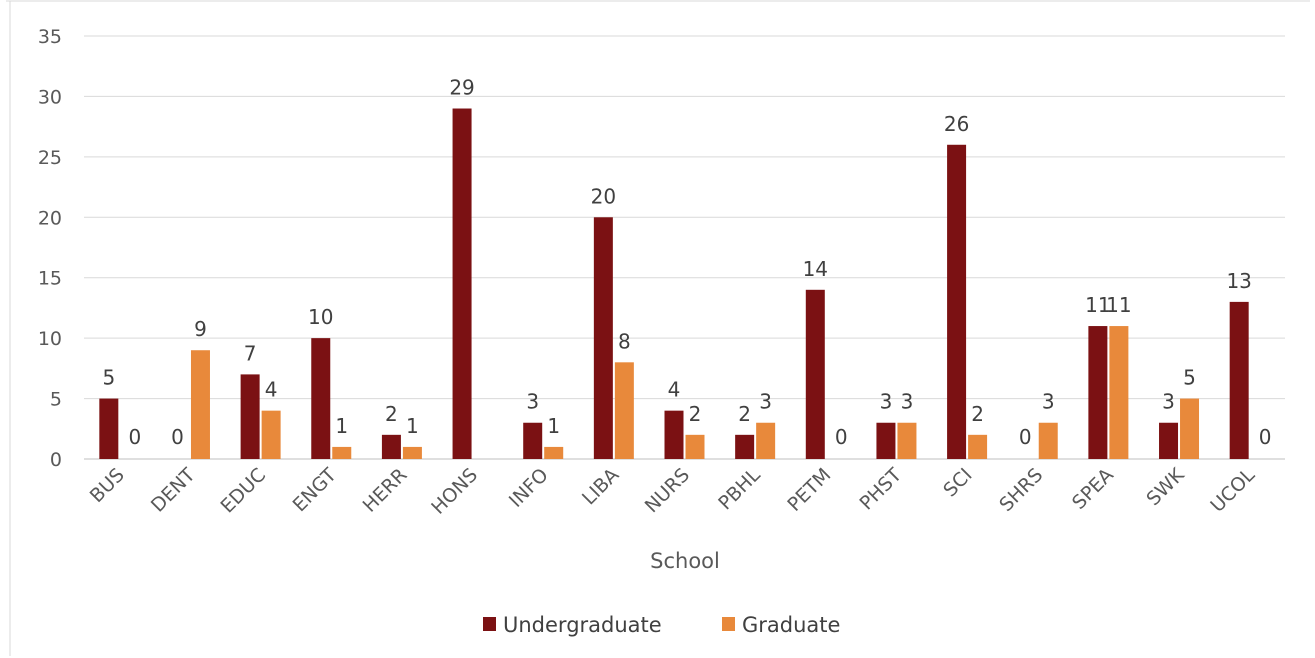 The image size is (1315, 658). Describe the element at coordinates (600, 486) in the screenshot. I see `x-tick-label: LIBA` at that location.